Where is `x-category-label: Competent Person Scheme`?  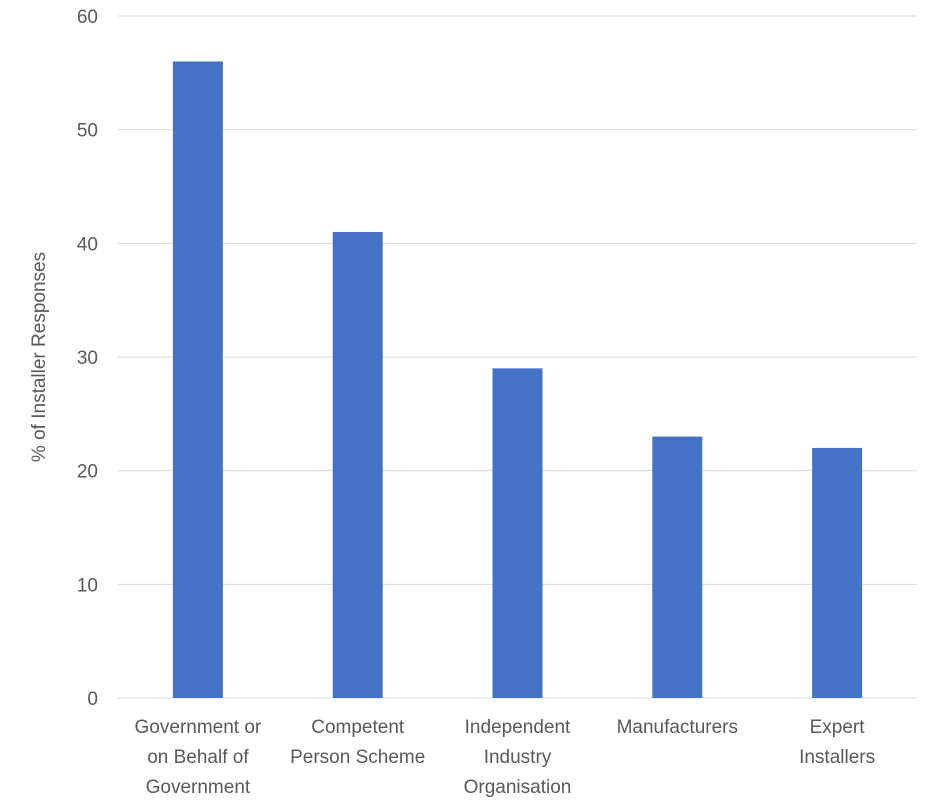
x-category-label: Competent Person Scheme is located at coordinates (357, 742).